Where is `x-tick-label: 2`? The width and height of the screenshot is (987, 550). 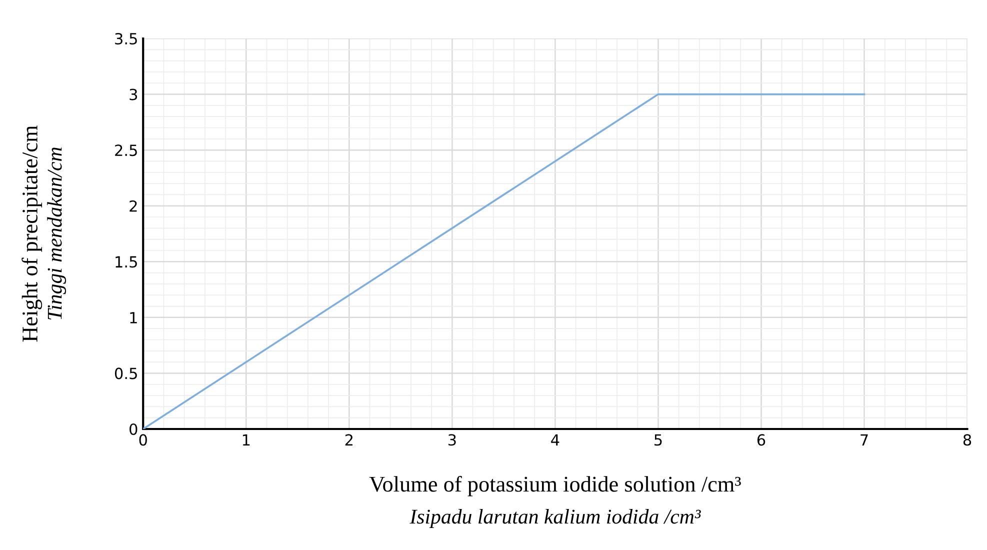
x-tick-label: 2 is located at coordinates (348, 440).